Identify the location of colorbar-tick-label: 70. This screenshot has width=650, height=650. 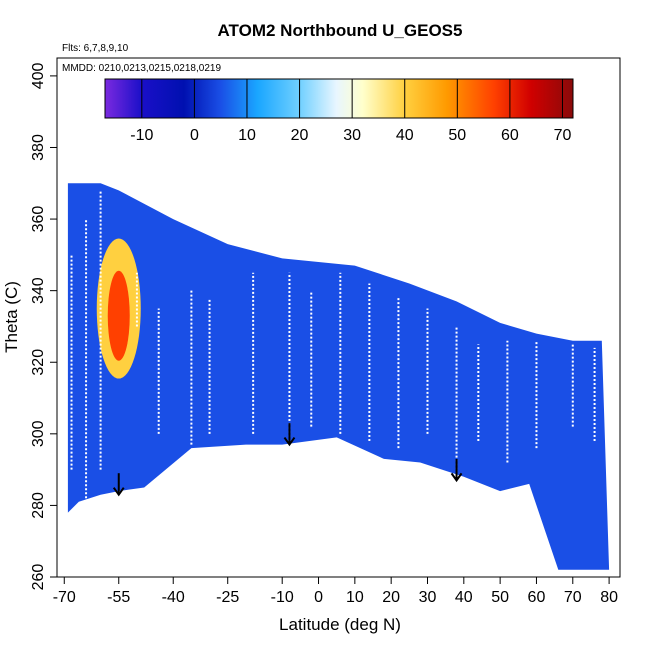
(563, 135).